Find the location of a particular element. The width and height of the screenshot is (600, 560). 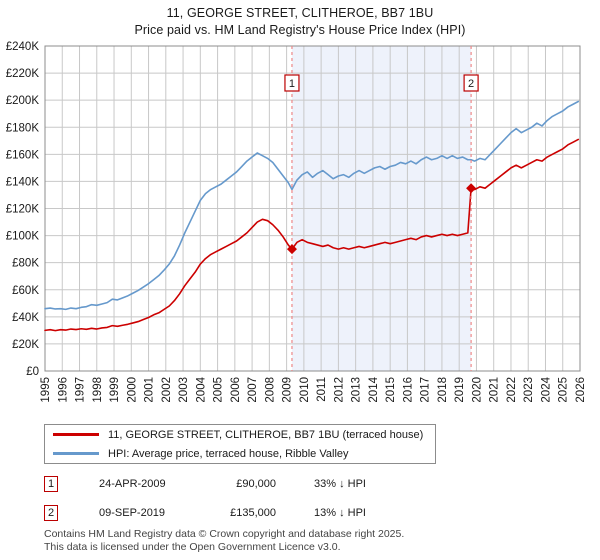

x-axis-tick-label: 2020 is located at coordinates (477, 390).